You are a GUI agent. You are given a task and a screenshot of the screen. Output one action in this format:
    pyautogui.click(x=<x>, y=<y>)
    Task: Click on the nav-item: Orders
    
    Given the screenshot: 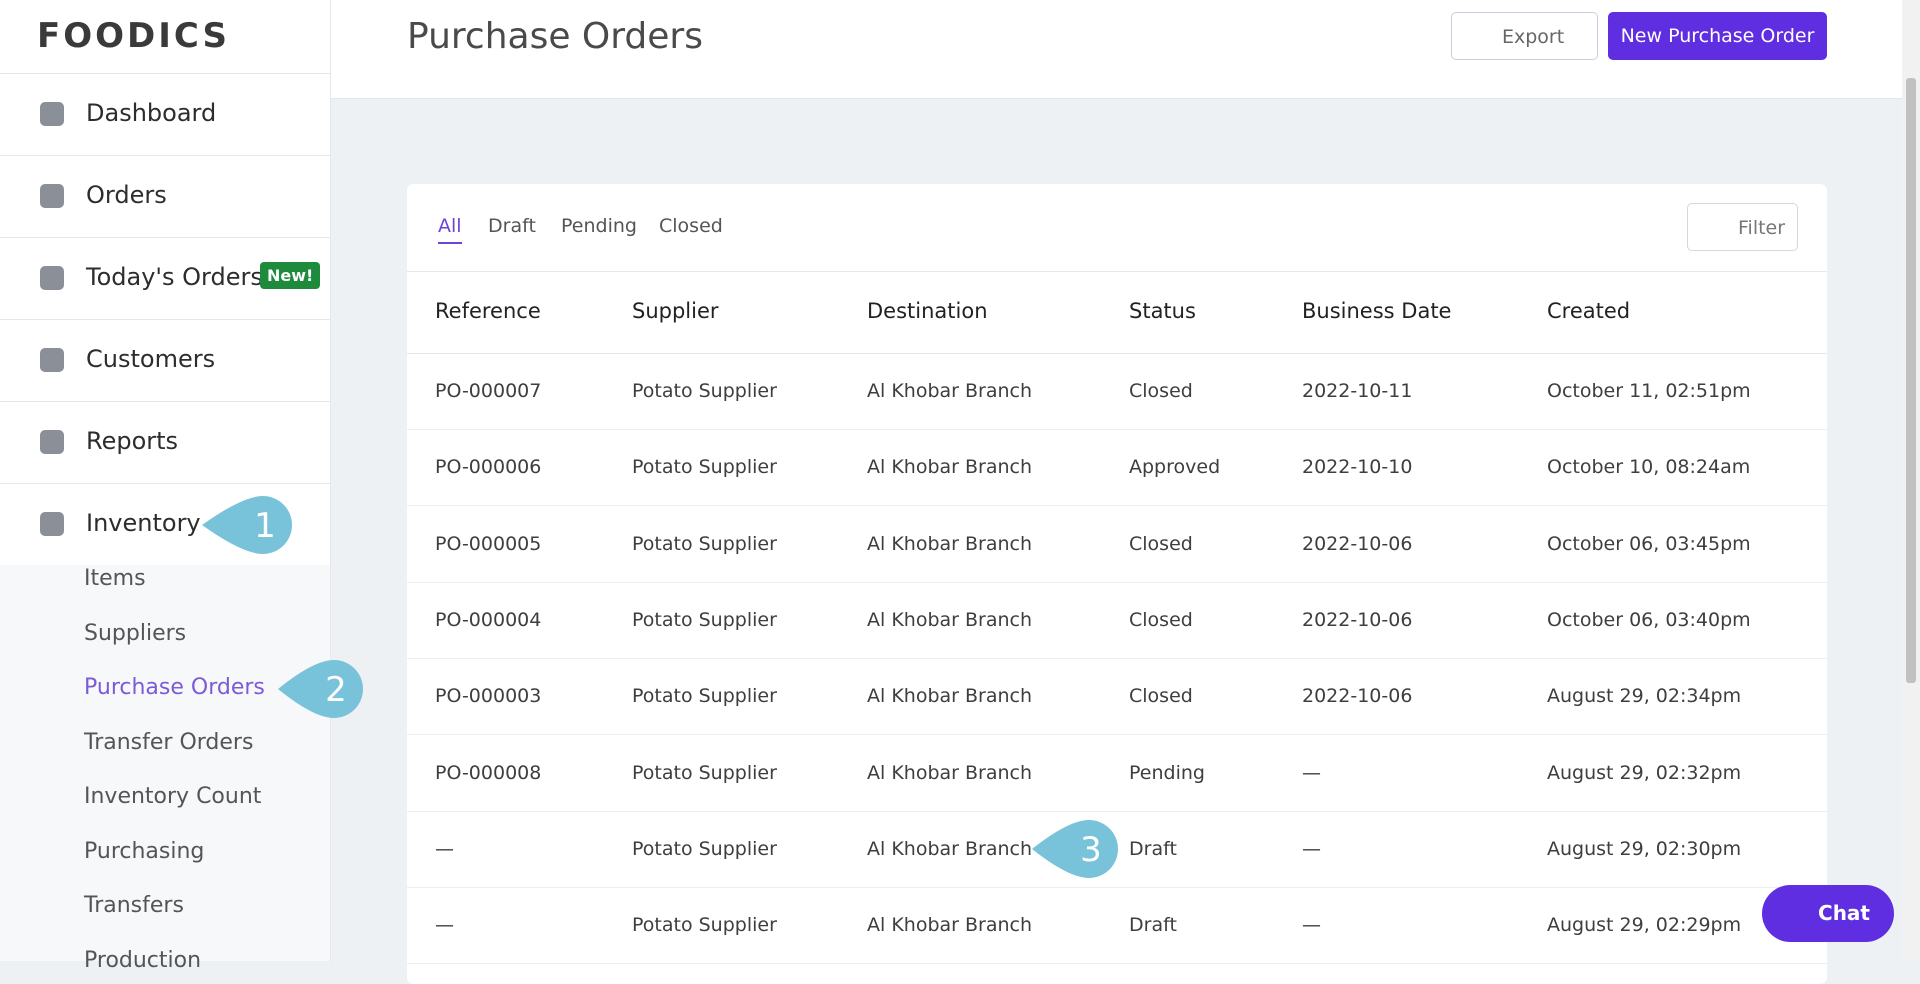 What is the action you would take?
    pyautogui.click(x=126, y=195)
    